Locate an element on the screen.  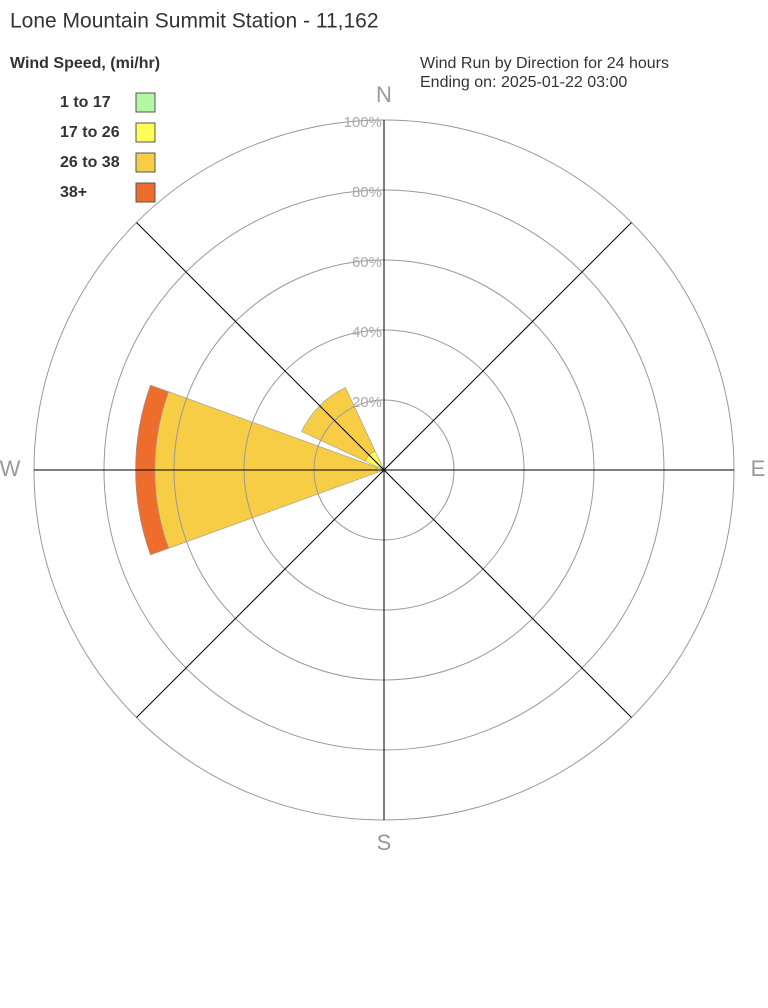
chart-title: Lone Mountain Summit Station - 11,162 is located at coordinates (194, 21).